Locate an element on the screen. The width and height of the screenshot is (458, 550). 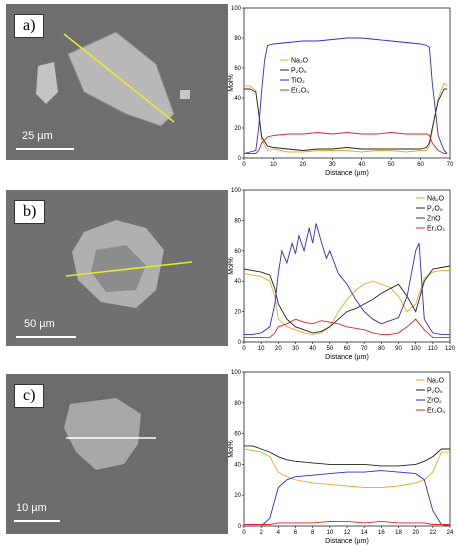
sem-graphic-b is located at coordinates (117, 268).